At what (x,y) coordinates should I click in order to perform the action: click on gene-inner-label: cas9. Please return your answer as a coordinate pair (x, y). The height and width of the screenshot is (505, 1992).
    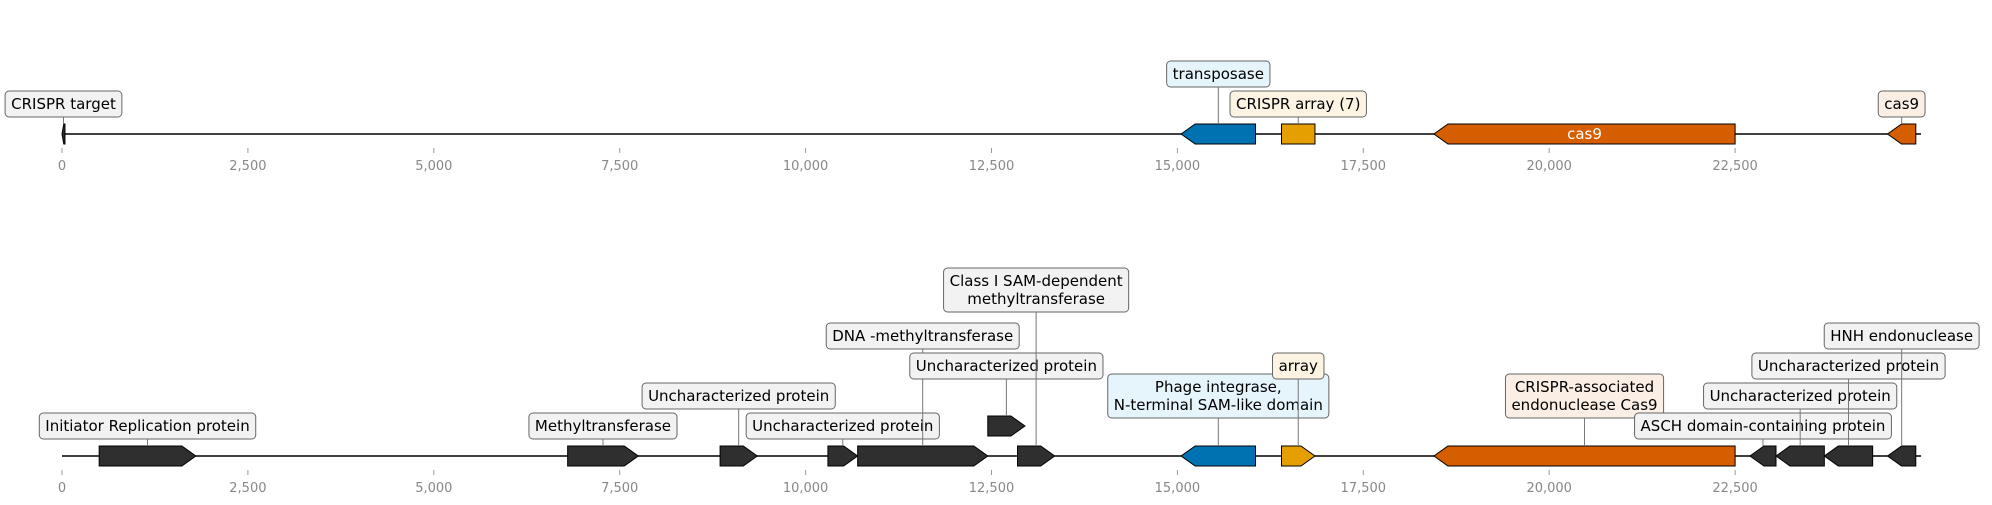
    Looking at the image, I should click on (1584, 134).